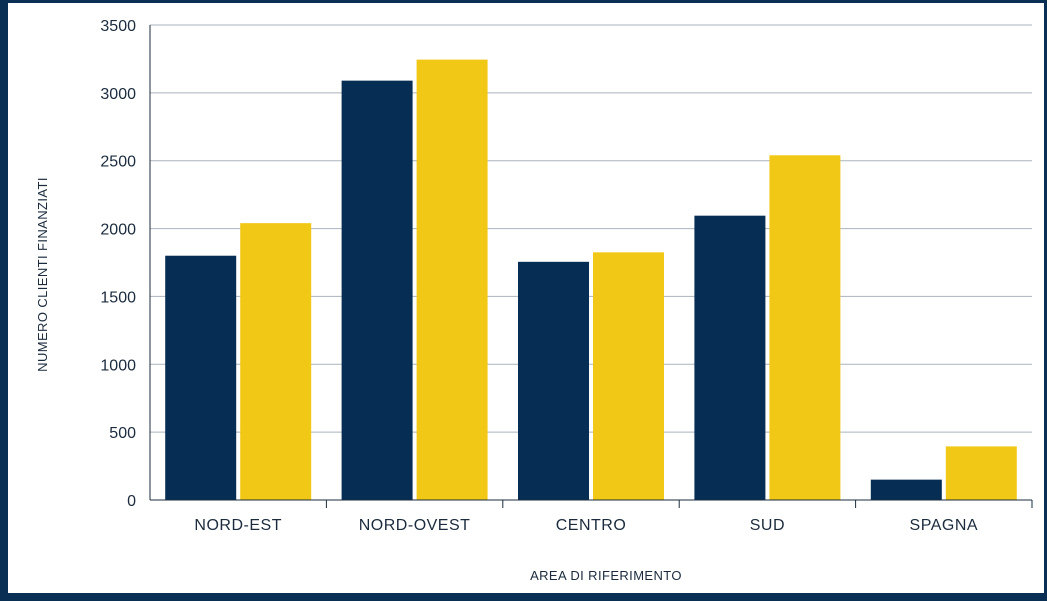 The image size is (1047, 601). What do you see at coordinates (118, 230) in the screenshot?
I see `y-tick-label: 2000` at bounding box center [118, 230].